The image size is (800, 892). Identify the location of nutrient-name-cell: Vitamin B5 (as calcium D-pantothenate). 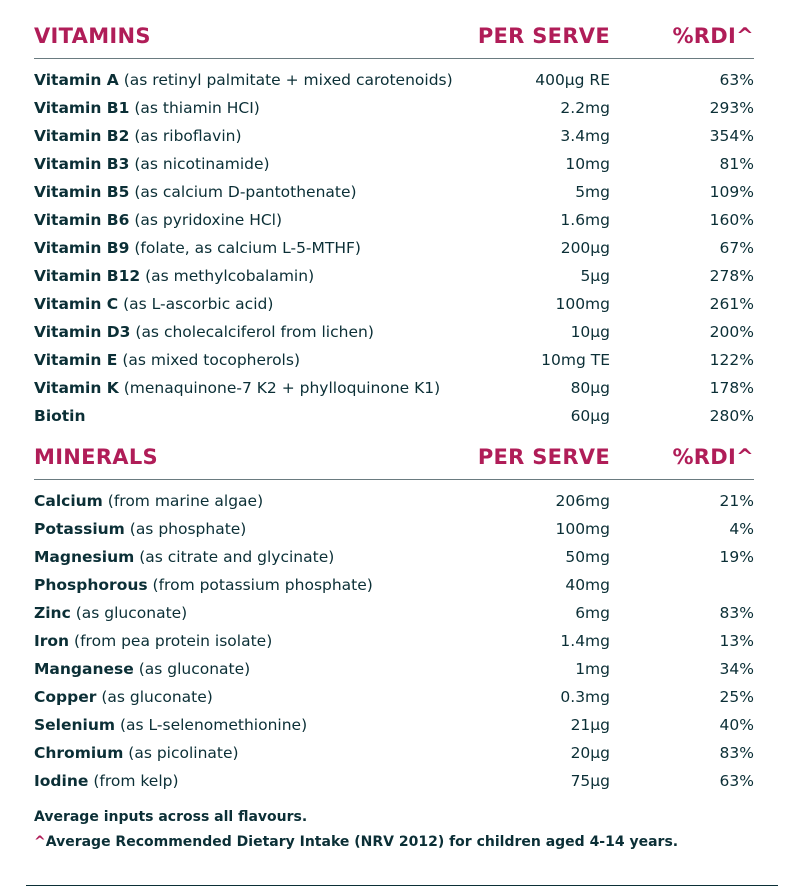
(195, 192).